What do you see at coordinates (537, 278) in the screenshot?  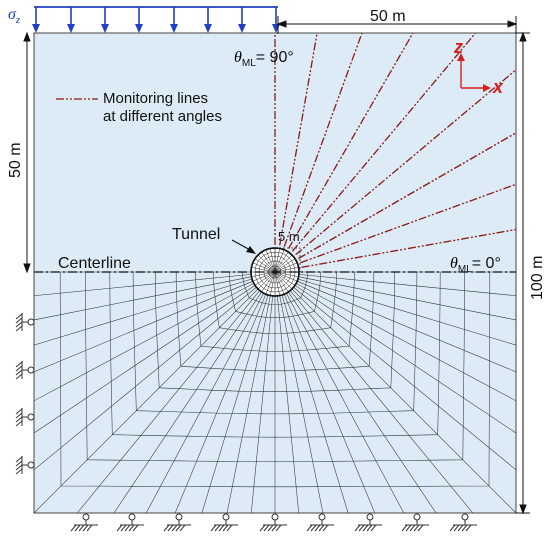 I see `right-dimension-label: 100 m` at bounding box center [537, 278].